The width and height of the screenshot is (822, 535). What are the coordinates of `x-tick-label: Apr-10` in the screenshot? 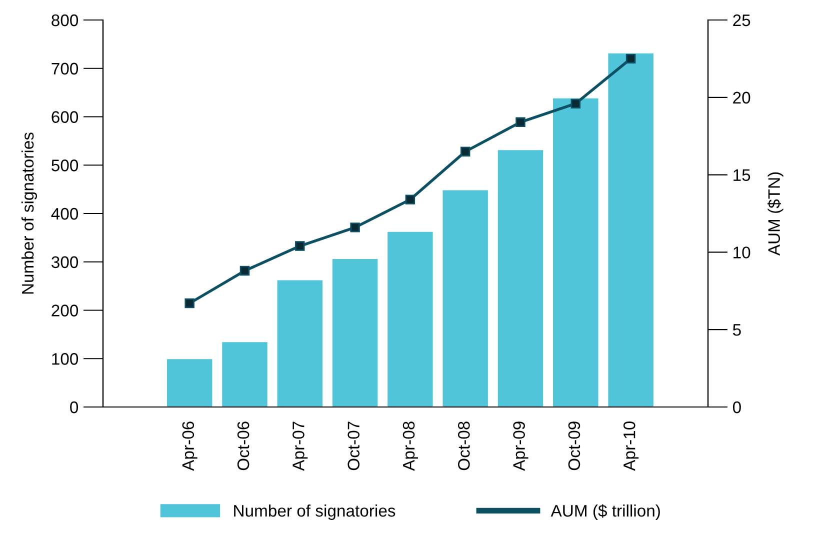 It's located at (631, 446).